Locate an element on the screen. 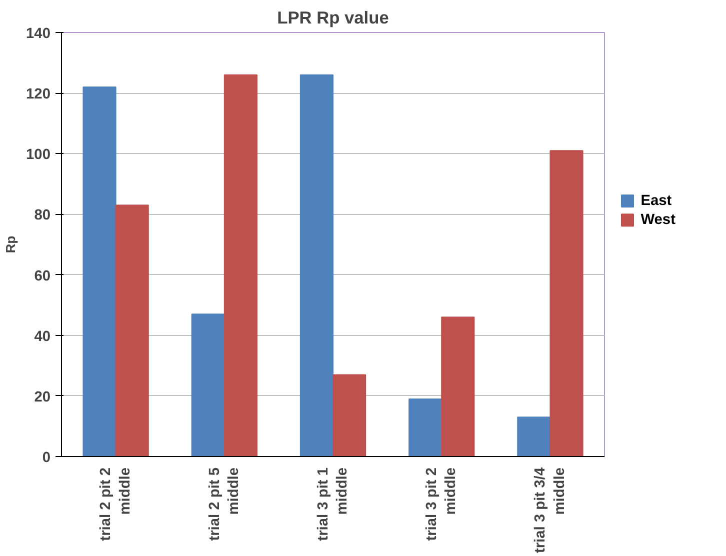  chart-title: LPR Rp value is located at coordinates (333, 18).